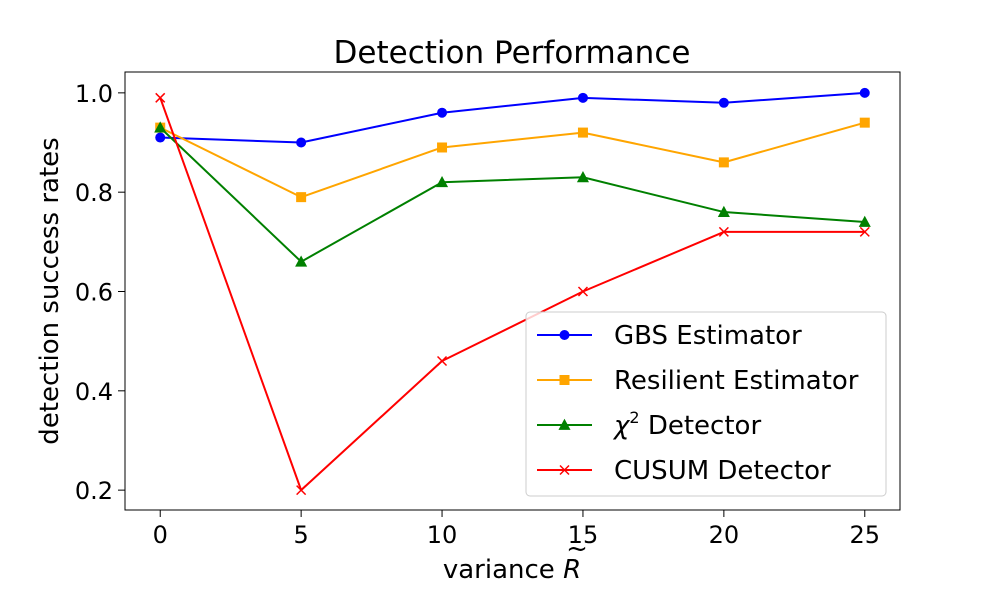  I want to click on x-tick-label: 20, so click(724, 535).